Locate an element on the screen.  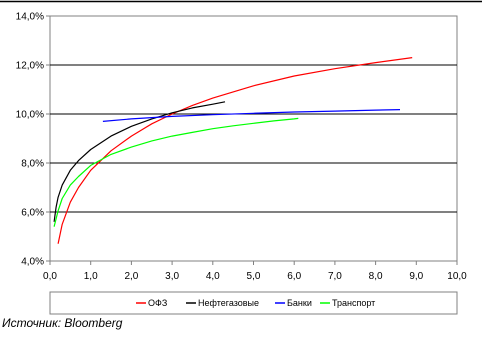
x-tick-label: 5,0 is located at coordinates (254, 276).